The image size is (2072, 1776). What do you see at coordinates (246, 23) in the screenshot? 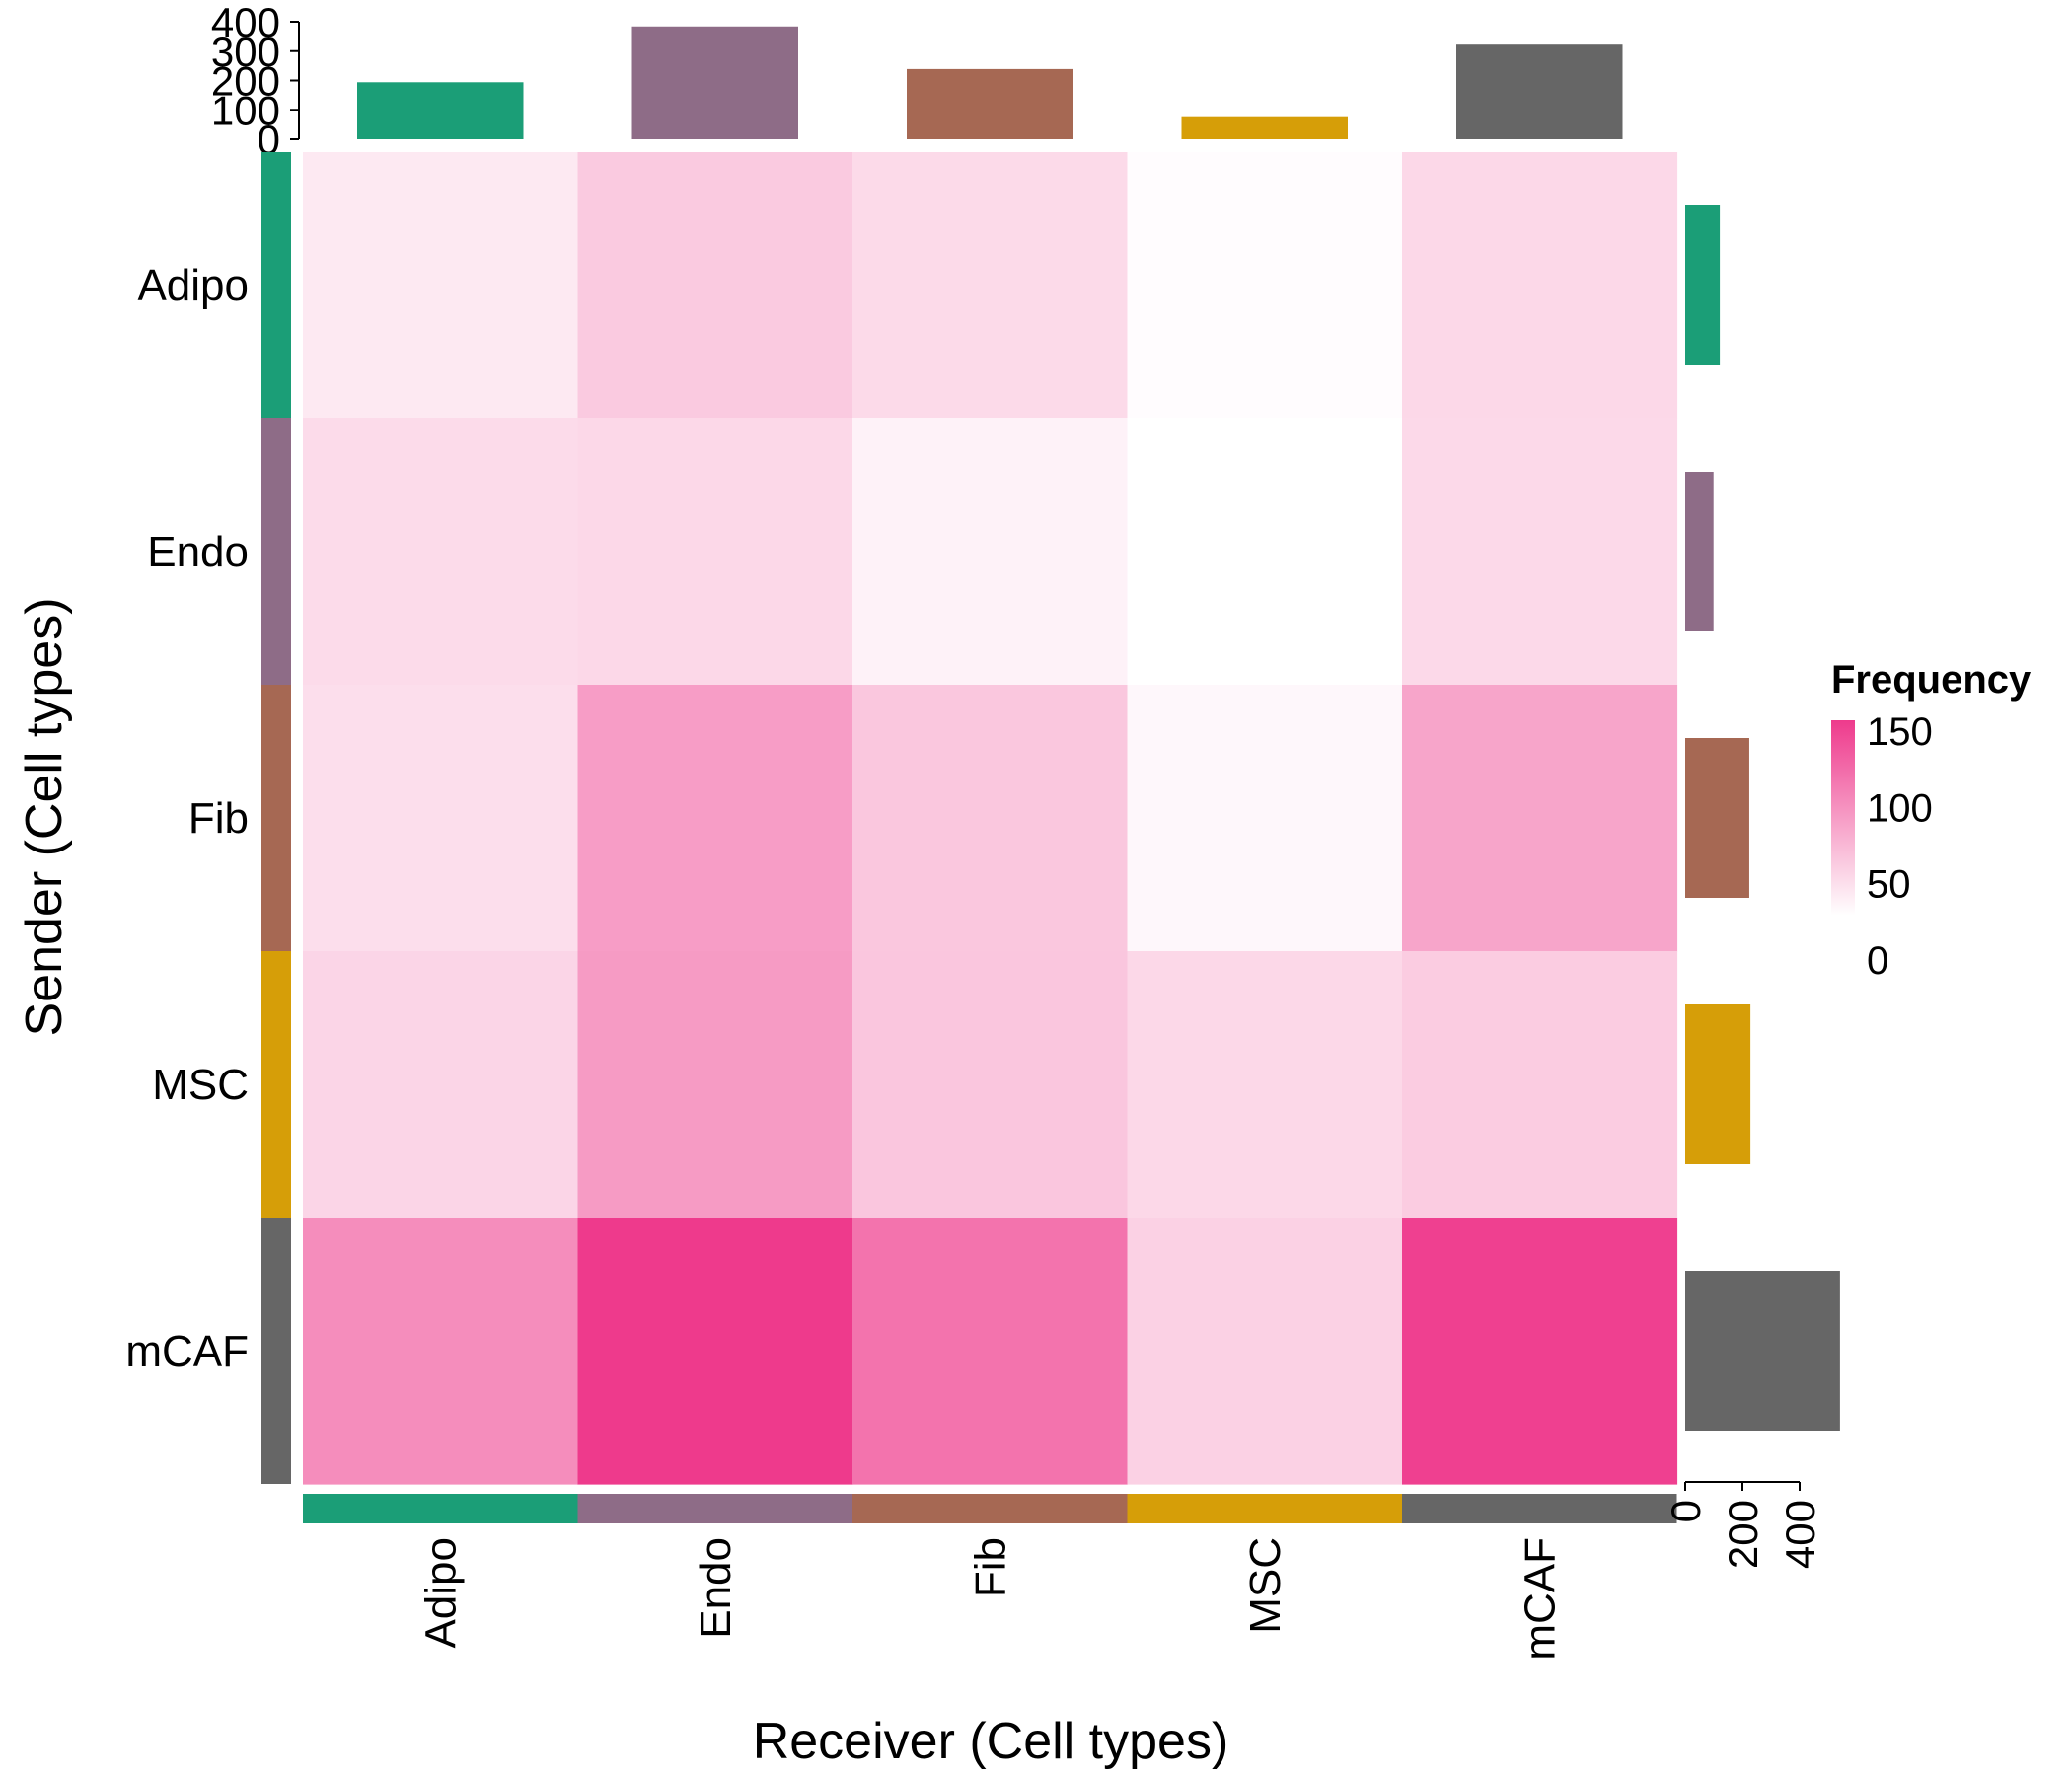
I see `column-total-tick-label: 400` at bounding box center [246, 23].